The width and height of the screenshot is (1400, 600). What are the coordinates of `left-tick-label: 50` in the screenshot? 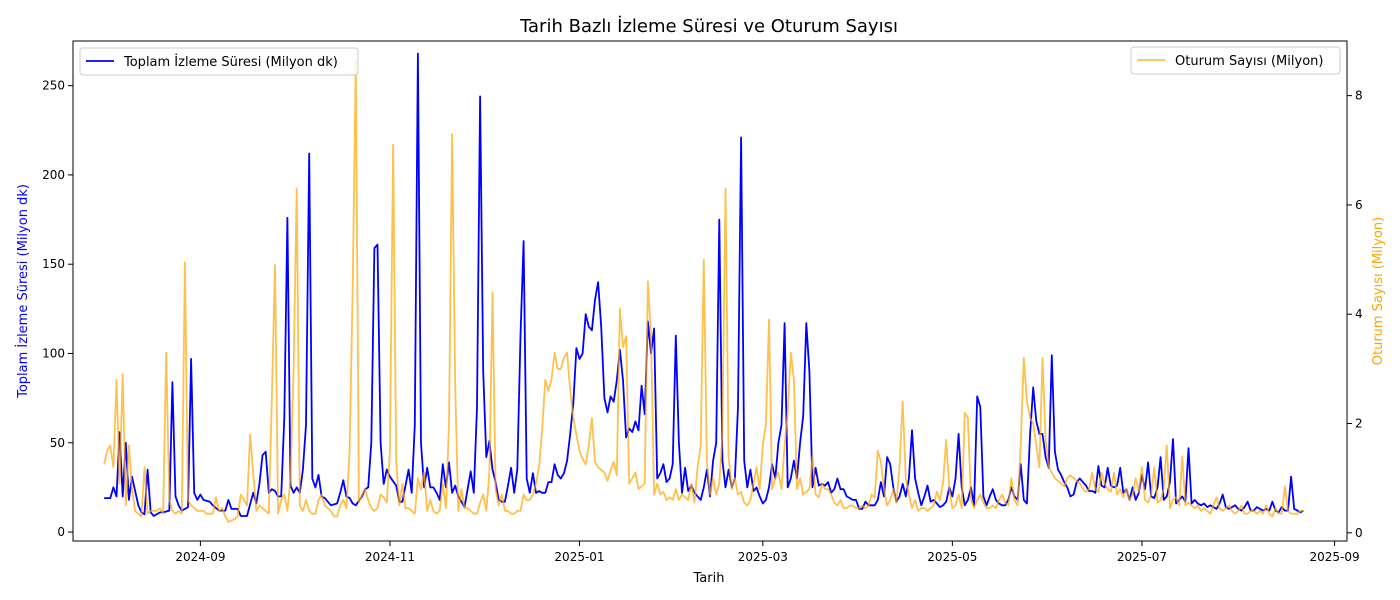 It's located at (57, 443).